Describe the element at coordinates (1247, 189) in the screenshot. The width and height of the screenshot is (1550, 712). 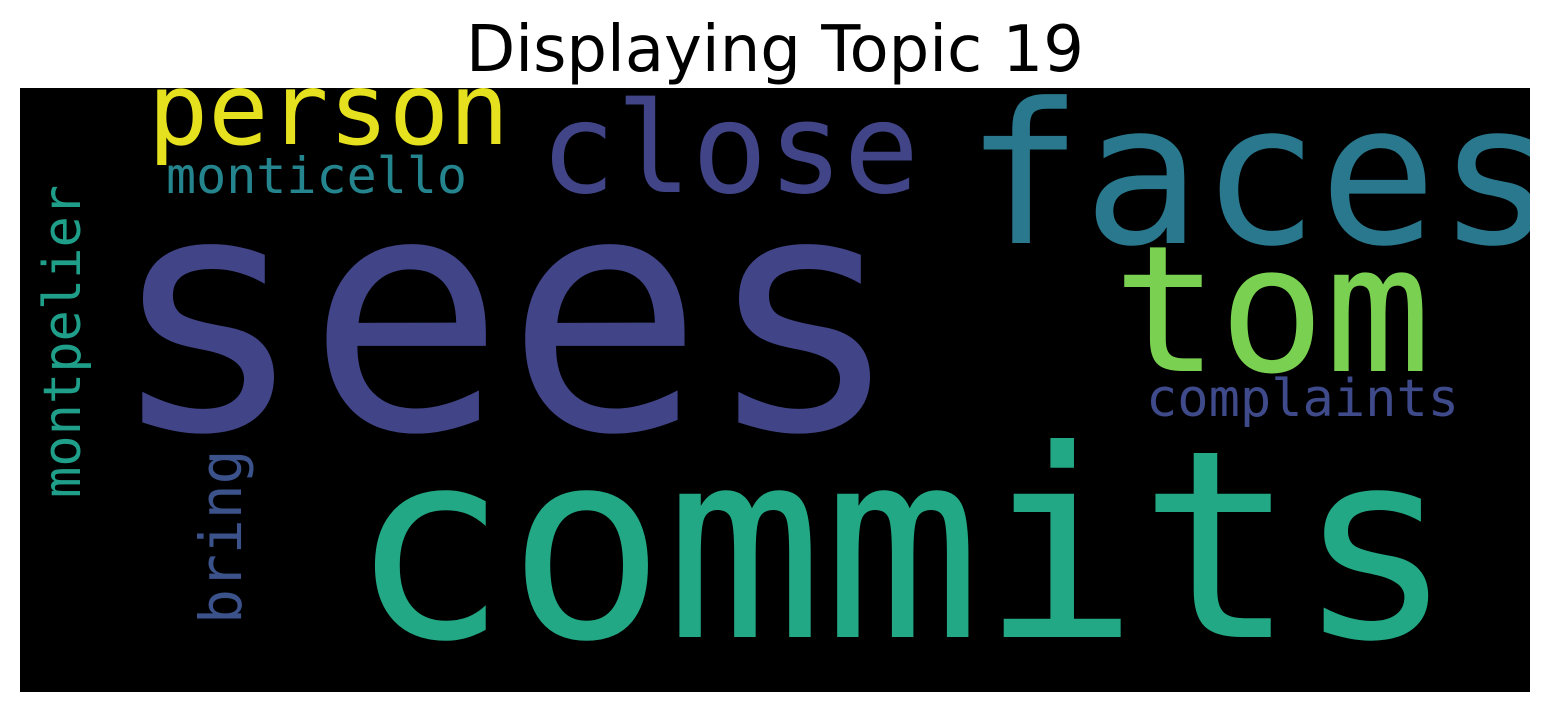
I see `word-faces: faces` at that location.